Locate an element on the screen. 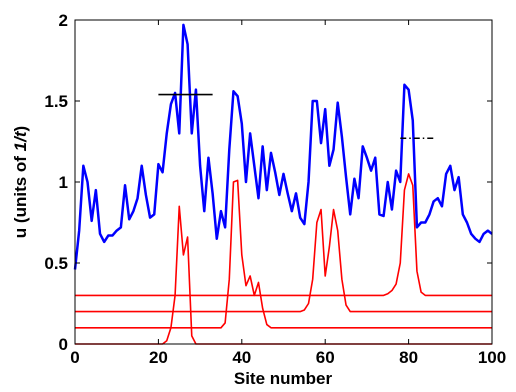 Image resolution: width=516 pixels, height=392 pixels. x-tick-label: 60 is located at coordinates (325, 357).